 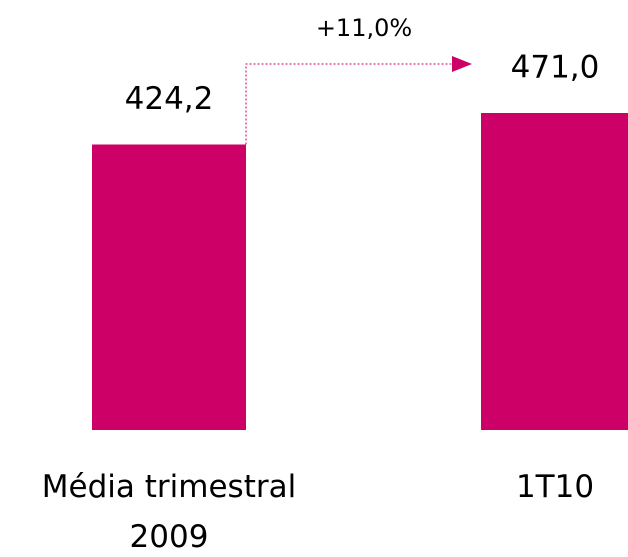 What do you see at coordinates (555, 68) in the screenshot?
I see `value-label: 471,0` at bounding box center [555, 68].